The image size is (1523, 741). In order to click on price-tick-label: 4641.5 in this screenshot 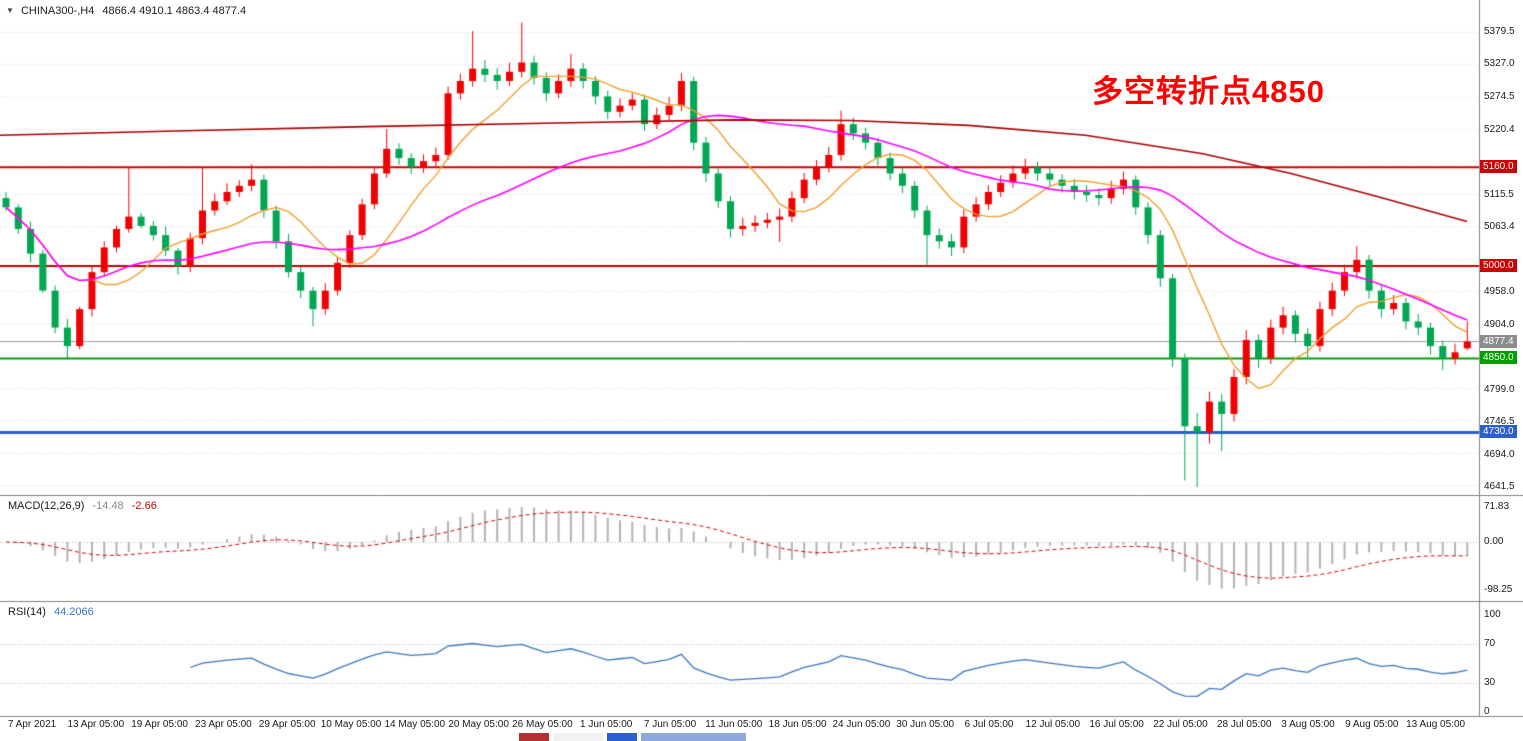, I will do `click(1499, 486)`.